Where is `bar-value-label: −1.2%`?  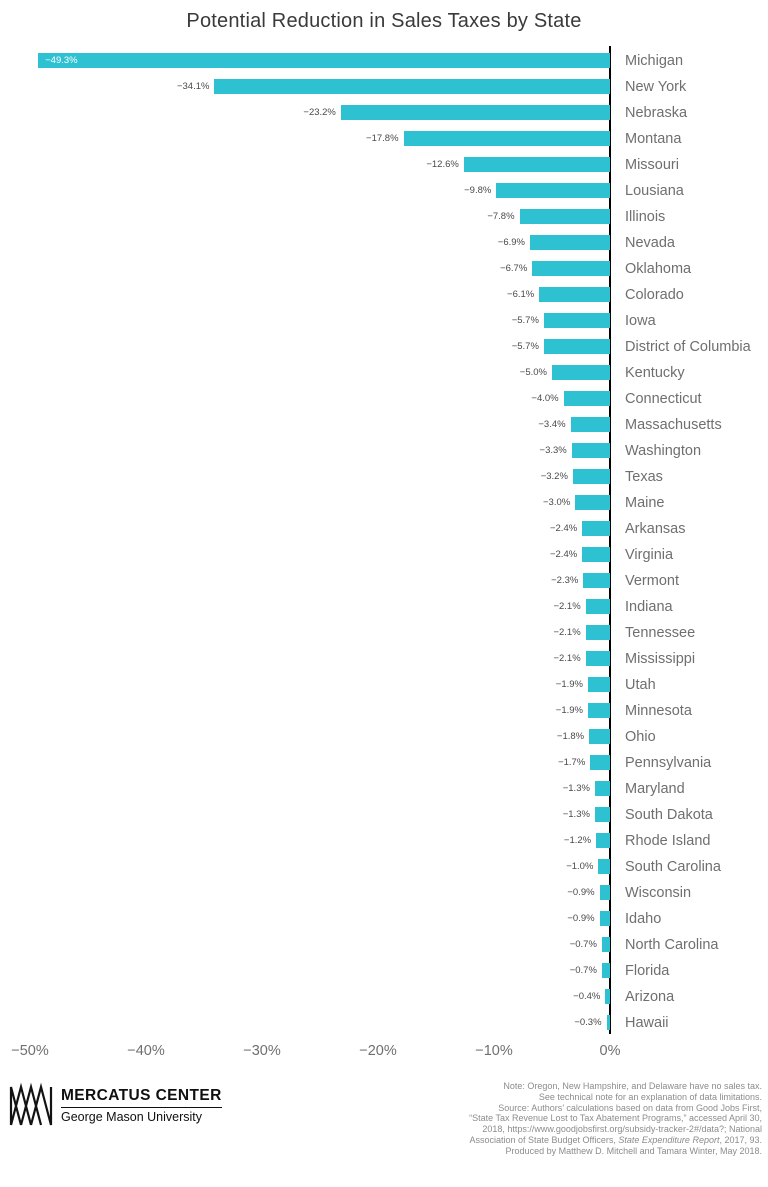 bar-value-label: −1.2% is located at coordinates (577, 840).